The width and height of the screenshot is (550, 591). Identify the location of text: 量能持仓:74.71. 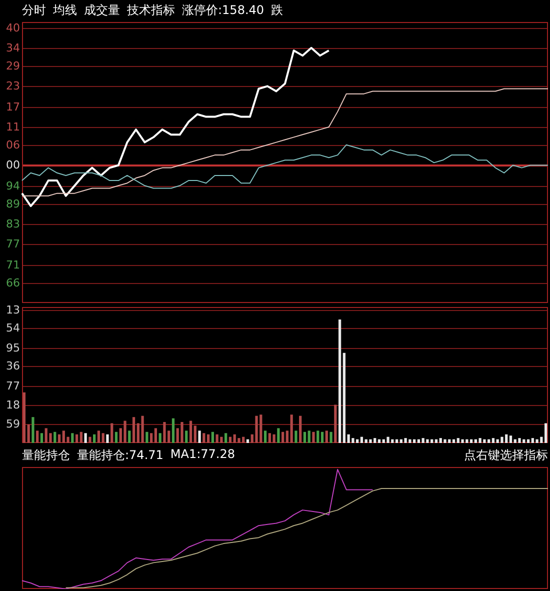
(120, 455).